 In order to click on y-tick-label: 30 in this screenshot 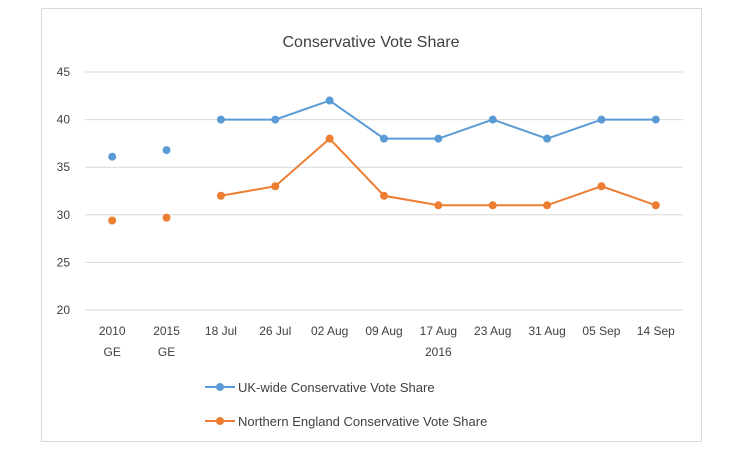, I will do `click(64, 215)`.